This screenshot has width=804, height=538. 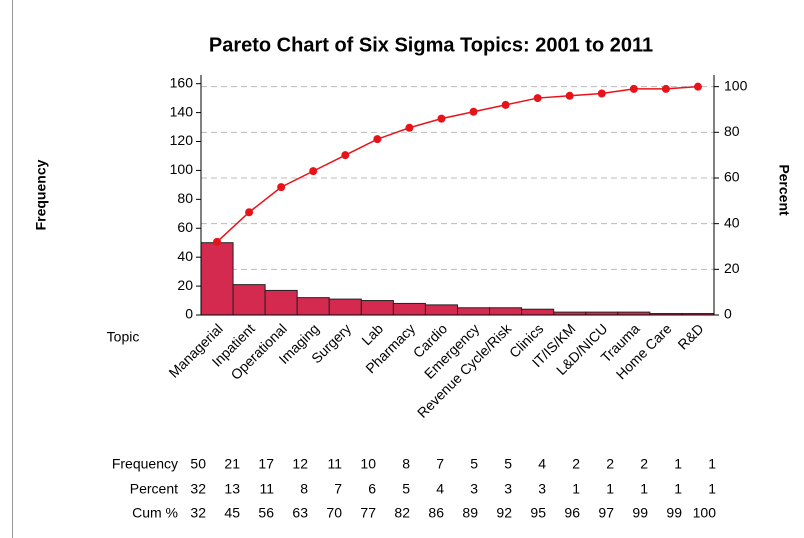 What do you see at coordinates (185, 285) in the screenshot?
I see `y-tick-label: 20` at bounding box center [185, 285].